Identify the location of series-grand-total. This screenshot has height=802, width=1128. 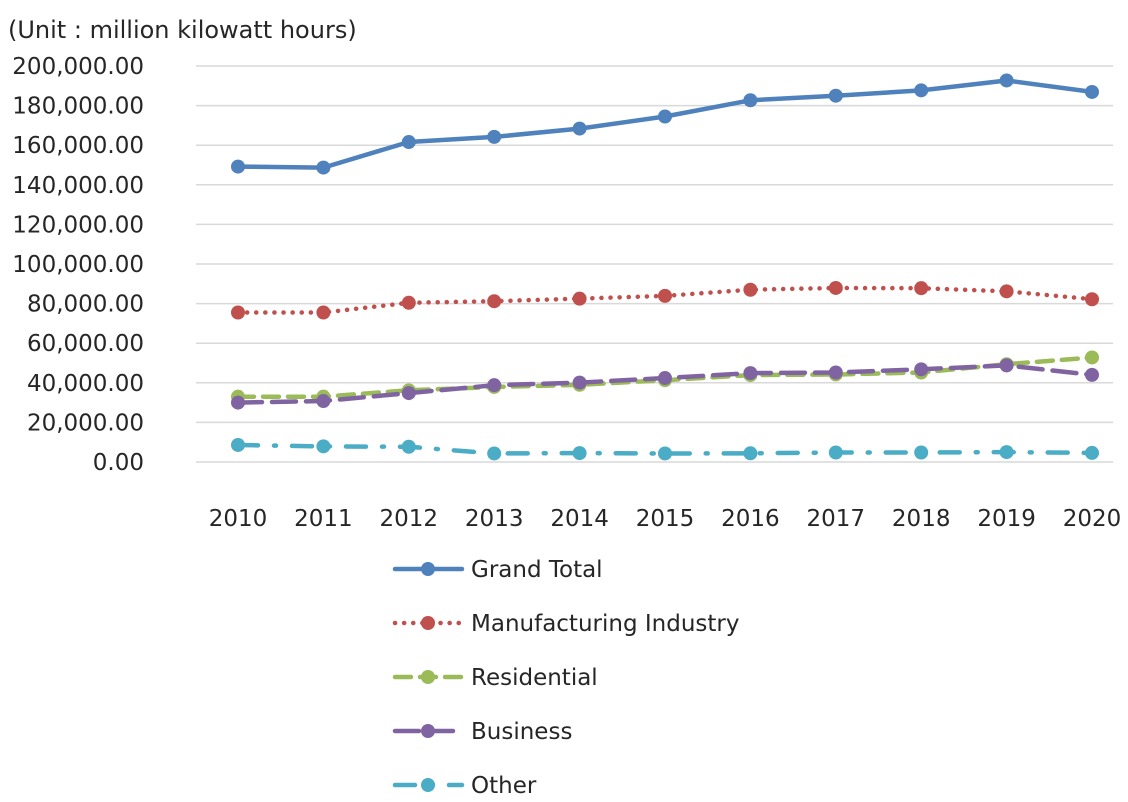
(665, 124).